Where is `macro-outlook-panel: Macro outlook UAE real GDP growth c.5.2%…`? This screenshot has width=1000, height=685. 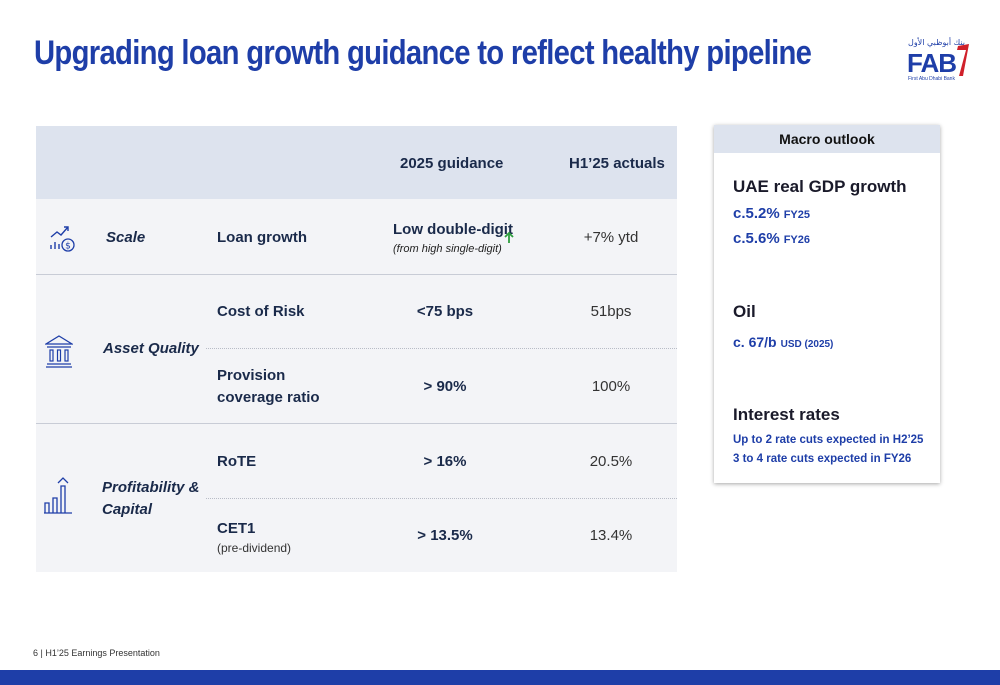
macro-outlook-panel: Macro outlook UAE real GDP growth c.5.2%… is located at coordinates (827, 304).